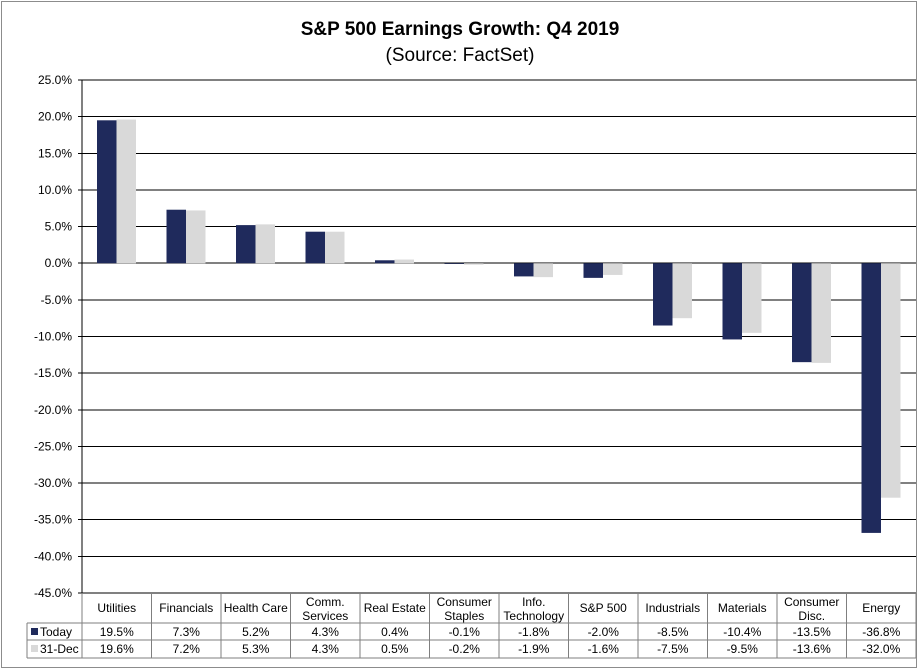 This screenshot has height=671, width=920. I want to click on y-tick-label: -10.0%, so click(53, 337).